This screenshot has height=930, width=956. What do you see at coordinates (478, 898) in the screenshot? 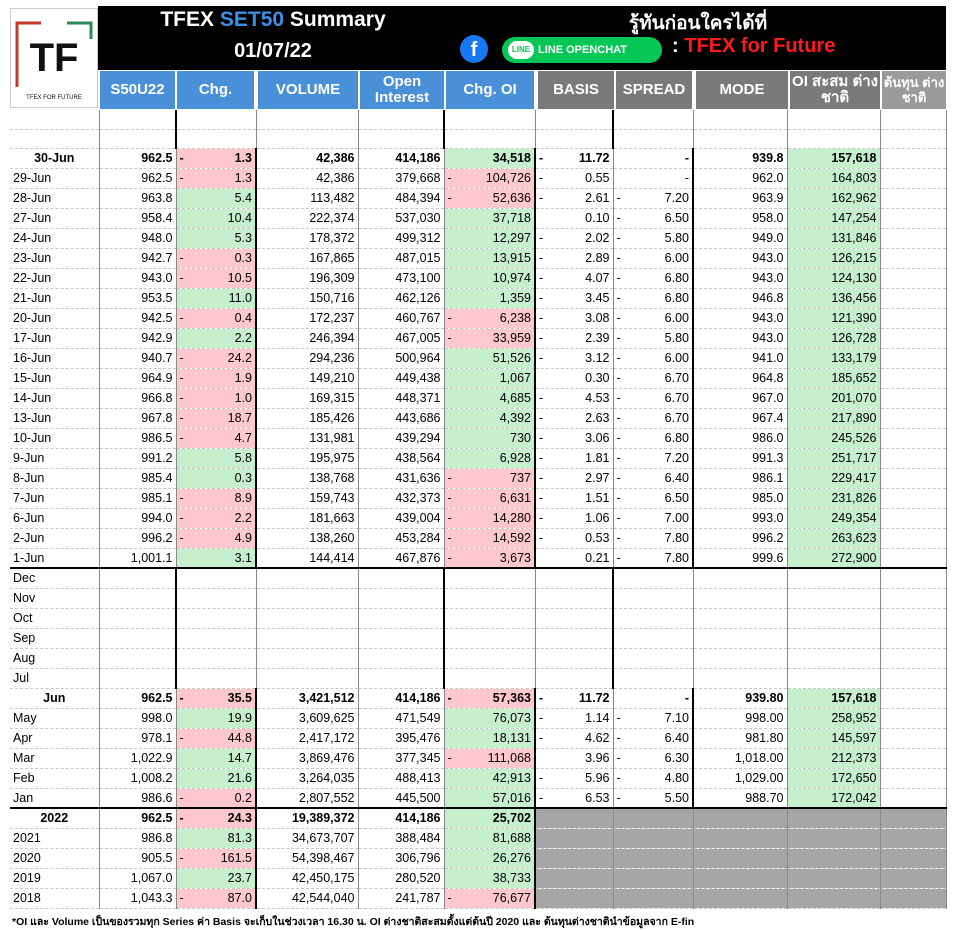
I see `table-row: 2018 1,043.3-87.0 42,544,040 241,787-76,677` at bounding box center [478, 898].